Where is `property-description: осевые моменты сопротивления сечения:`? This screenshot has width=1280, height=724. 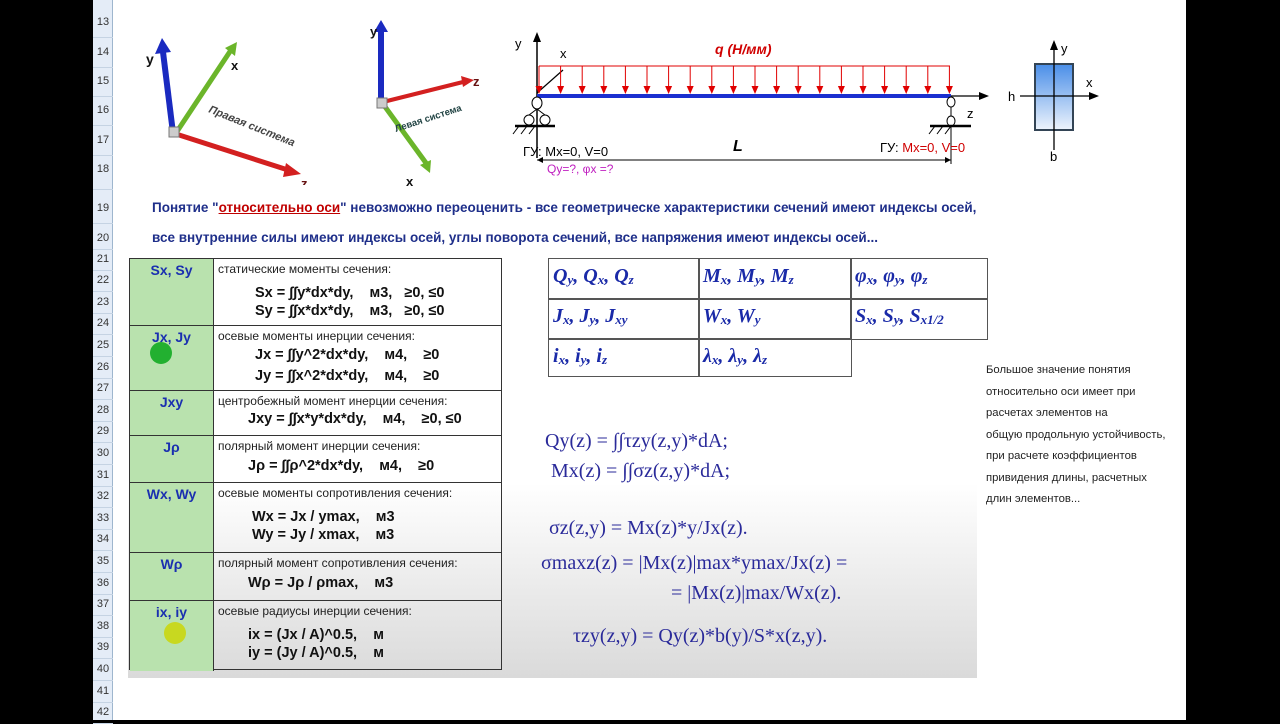
property-description: осевые моменты сопротивления сечения: is located at coordinates (335, 493).